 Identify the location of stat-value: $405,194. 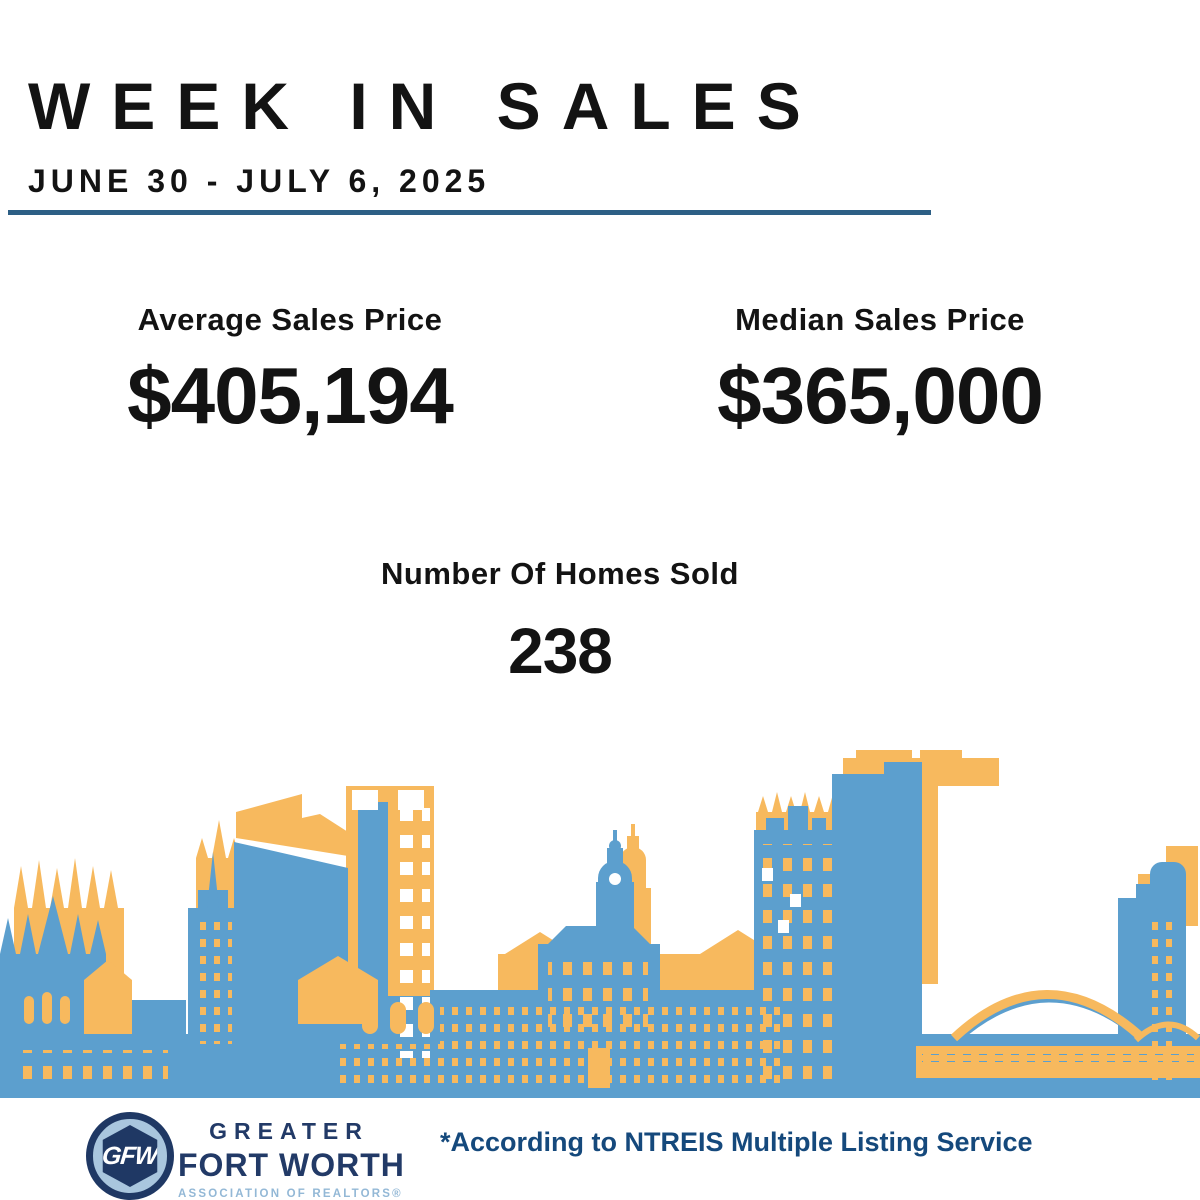
(290, 395).